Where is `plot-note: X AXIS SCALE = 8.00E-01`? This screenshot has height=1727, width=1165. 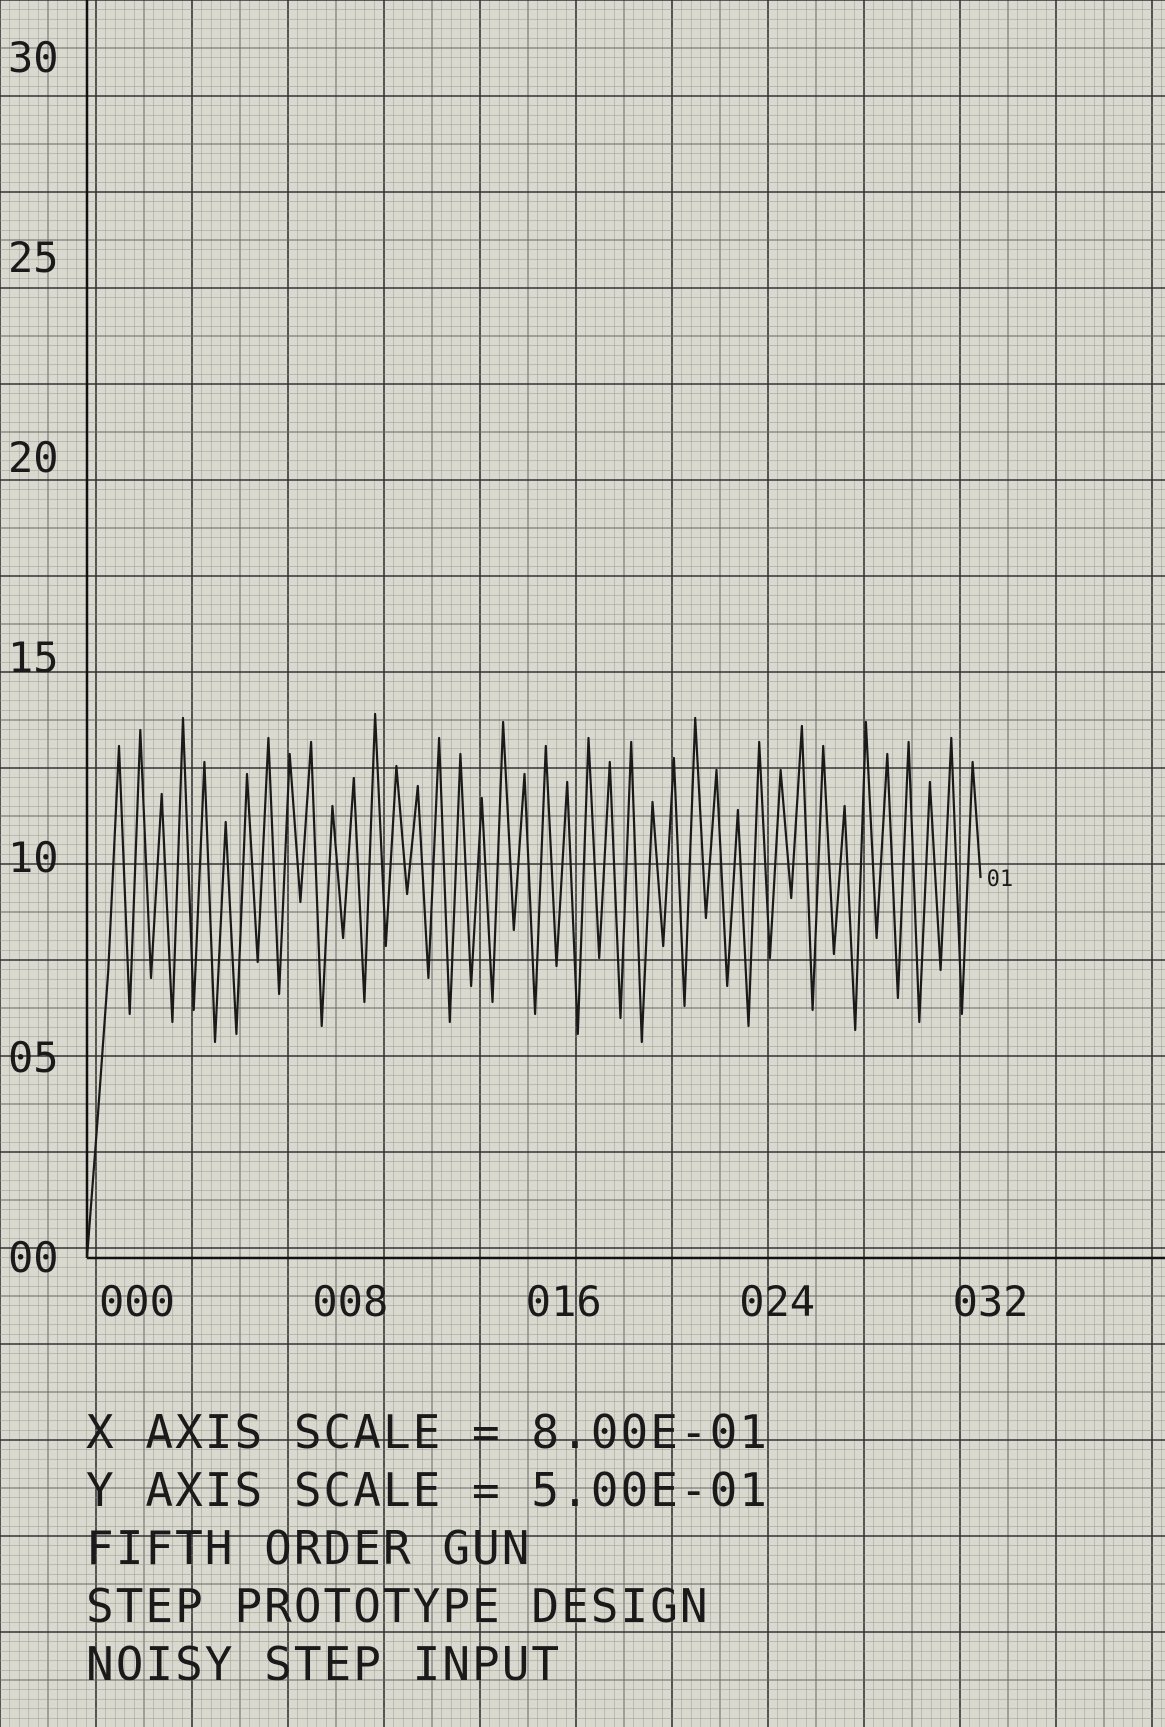
plot-note: X AXIS SCALE = 8.00E-01 is located at coordinates (427, 1432).